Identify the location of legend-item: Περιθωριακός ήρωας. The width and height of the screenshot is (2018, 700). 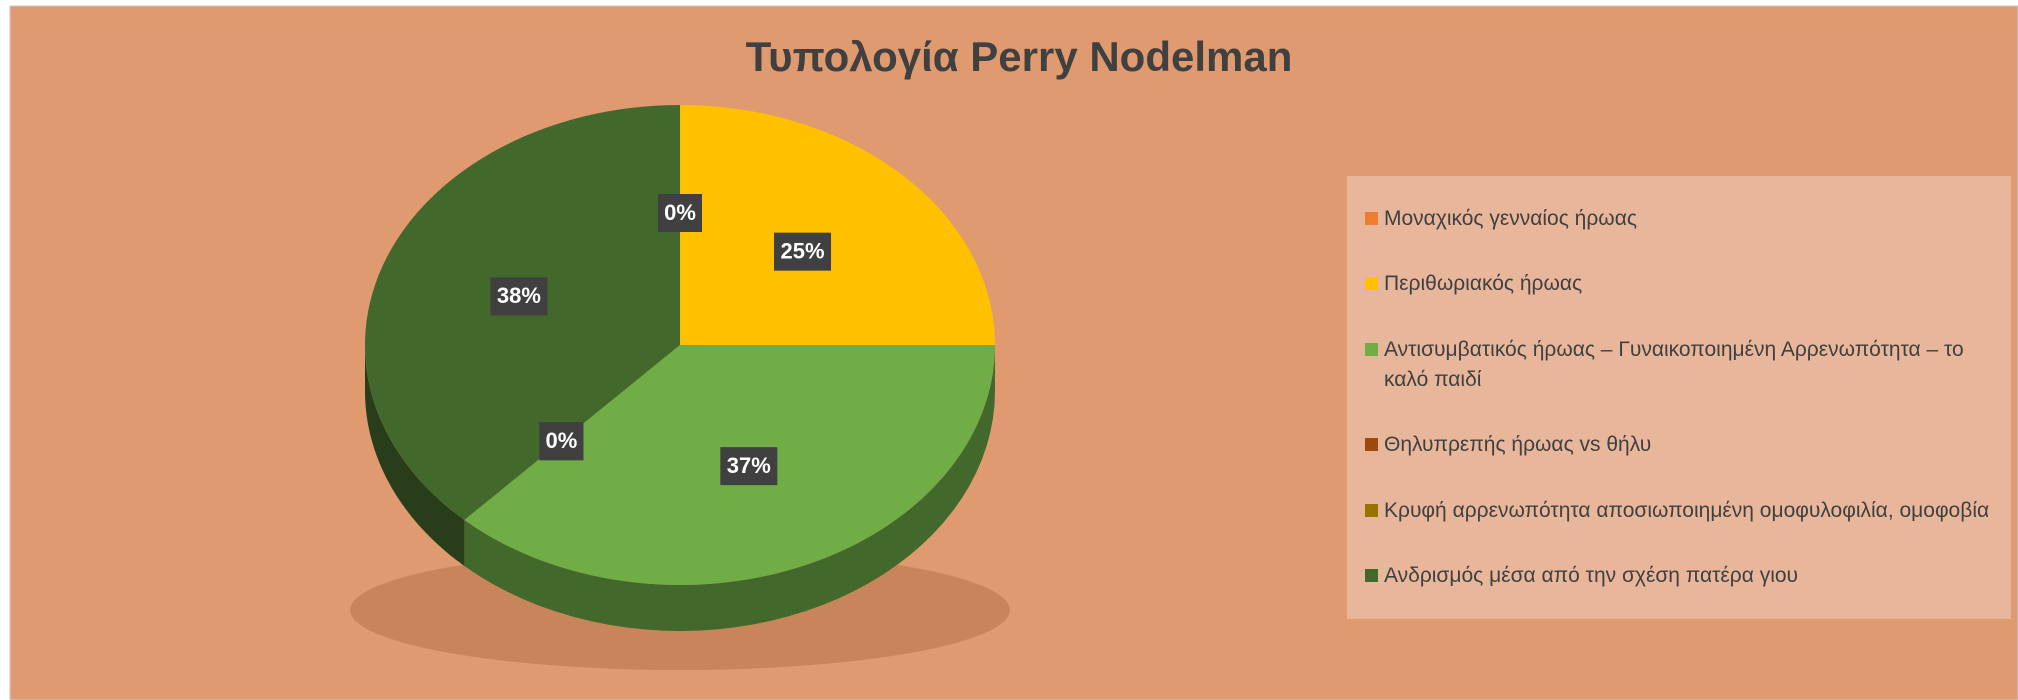
(1679, 284).